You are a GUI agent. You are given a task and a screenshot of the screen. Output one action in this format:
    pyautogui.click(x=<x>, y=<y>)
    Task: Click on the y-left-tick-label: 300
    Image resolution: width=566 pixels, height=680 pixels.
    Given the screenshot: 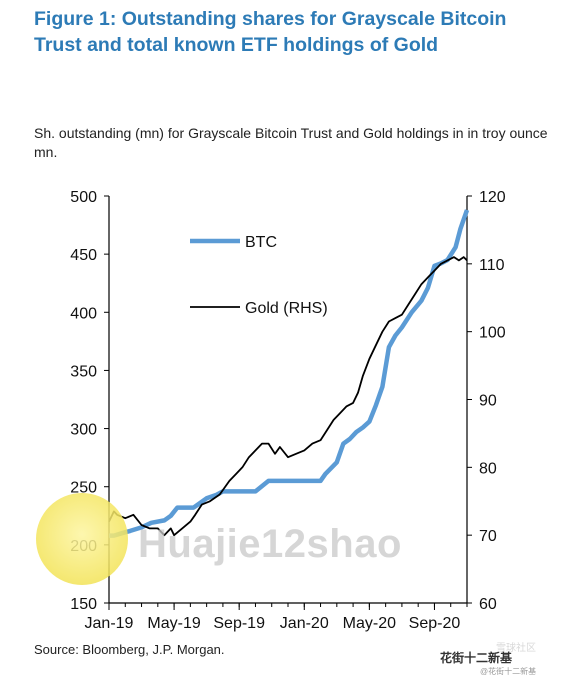 What is the action you would take?
    pyautogui.click(x=83, y=430)
    